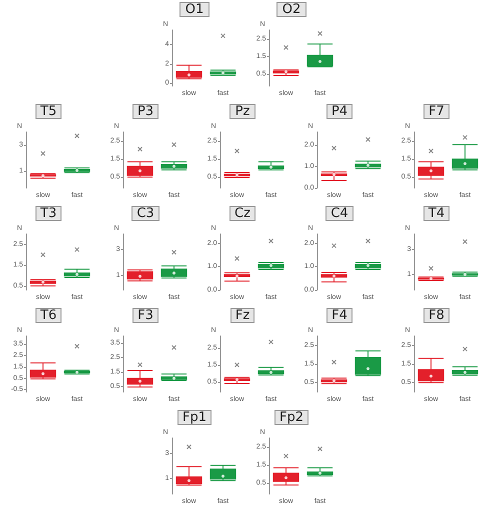 Image resolution: width=485 pixels, height=513 pixels. Describe the element at coordinates (242, 213) in the screenshot. I see `chart-title: Cz` at that location.